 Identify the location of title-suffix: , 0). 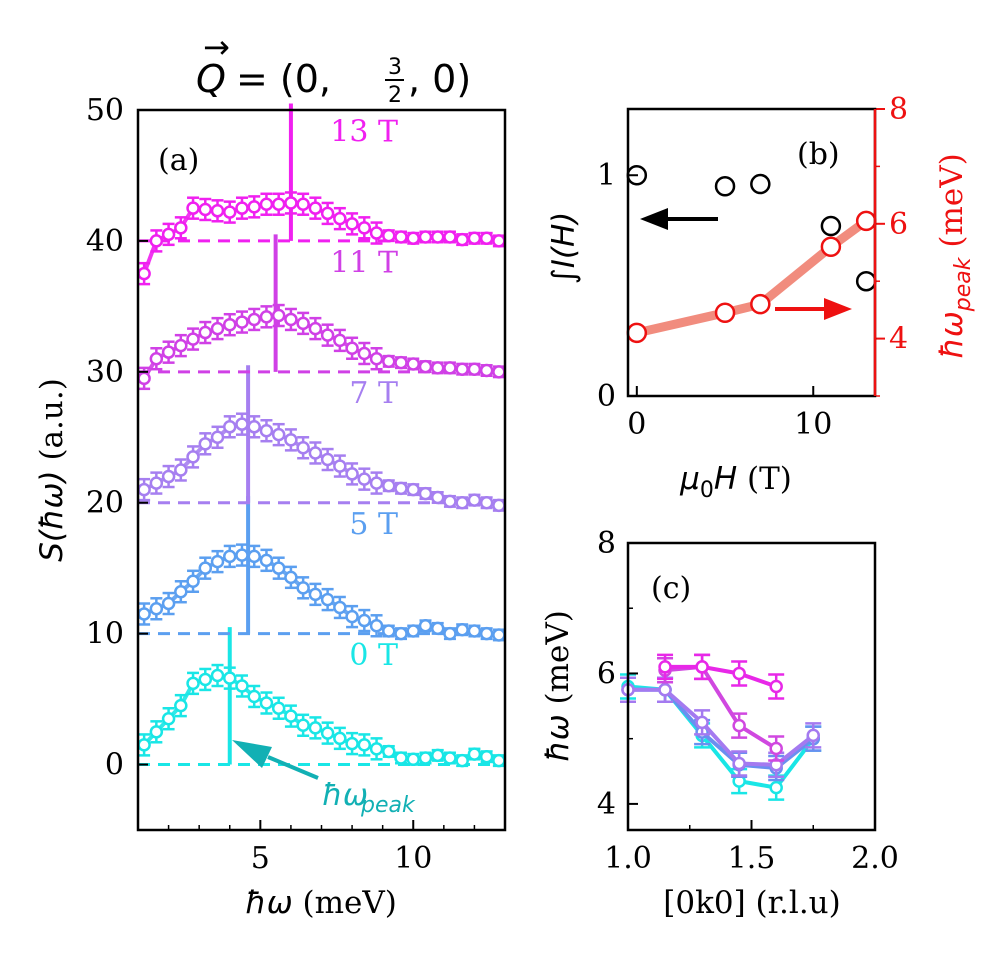
(439, 79).